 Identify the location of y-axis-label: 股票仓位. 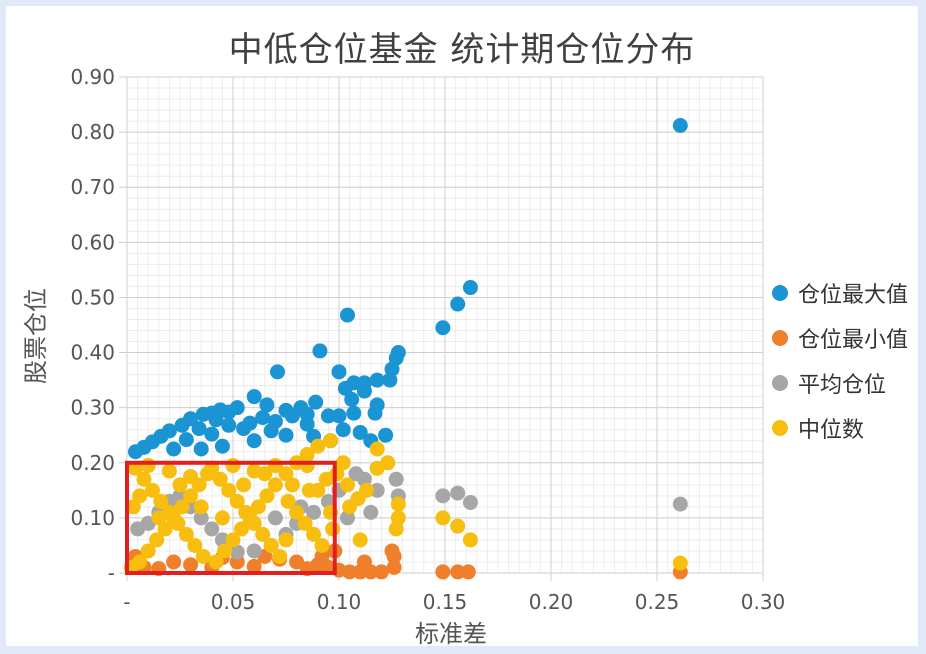
(36, 336).